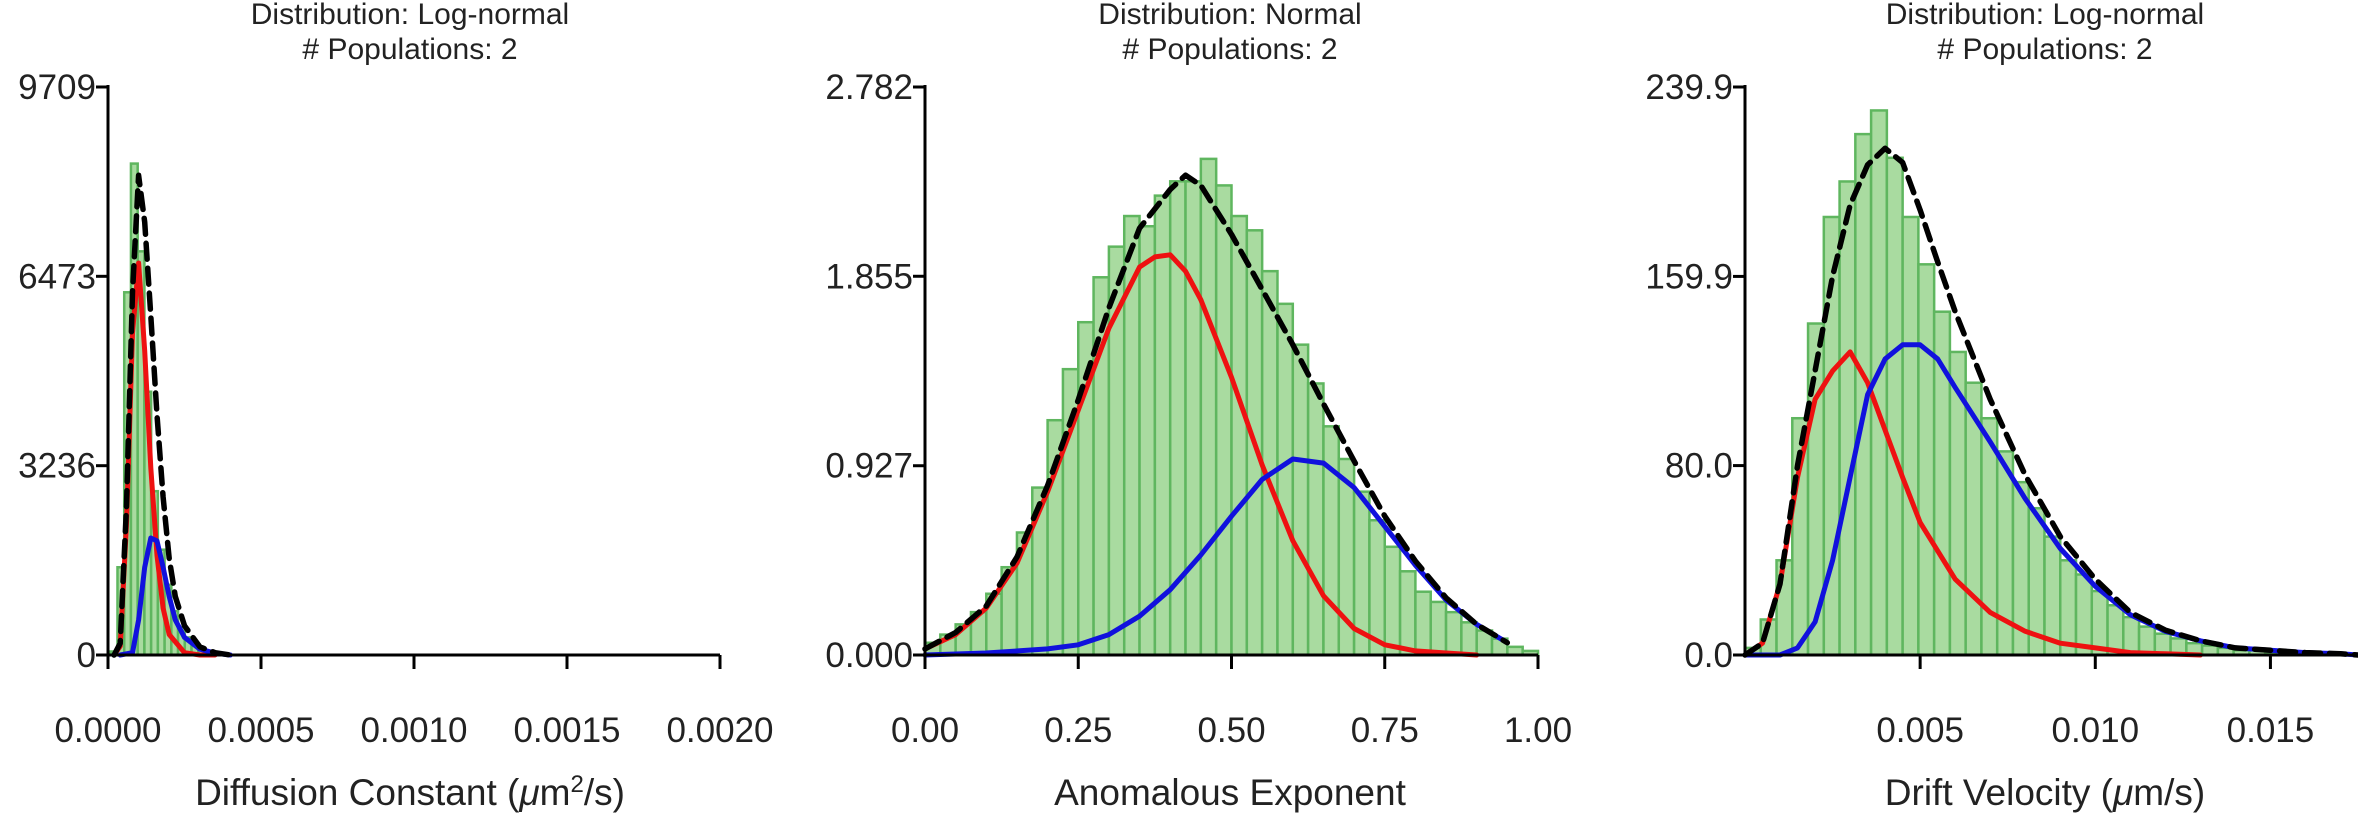 This screenshot has width=2358, height=825. What do you see at coordinates (1699, 466) in the screenshot?
I see `y-tick-label: 80.0` at bounding box center [1699, 466].